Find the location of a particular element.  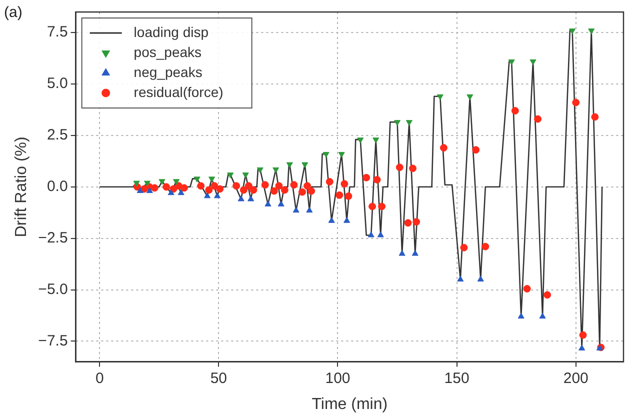

y-tick-label: −2.5 is located at coordinates (53, 237).